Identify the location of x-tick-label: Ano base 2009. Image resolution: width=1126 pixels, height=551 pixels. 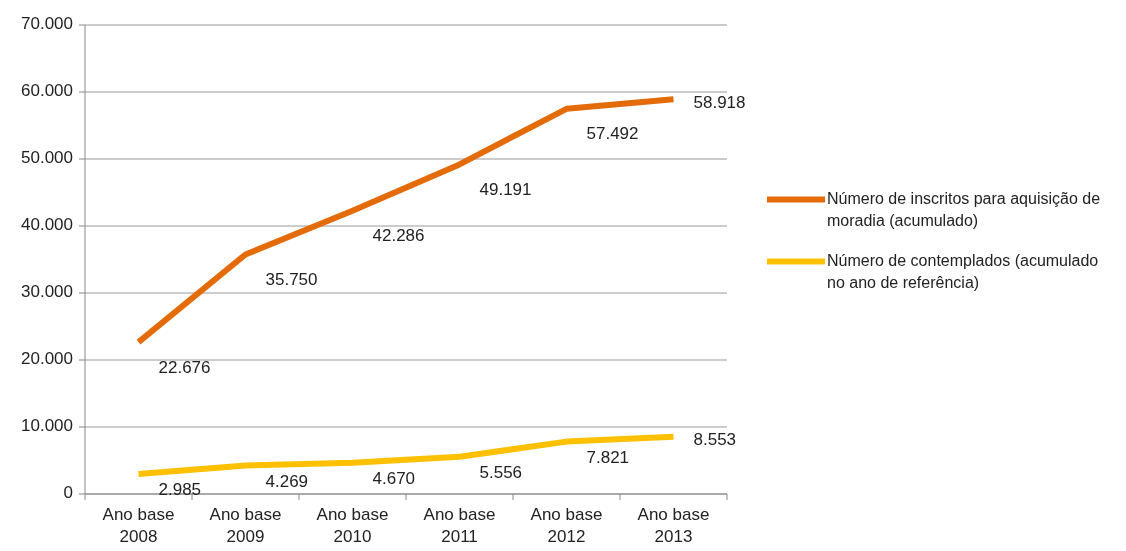
(245, 525).